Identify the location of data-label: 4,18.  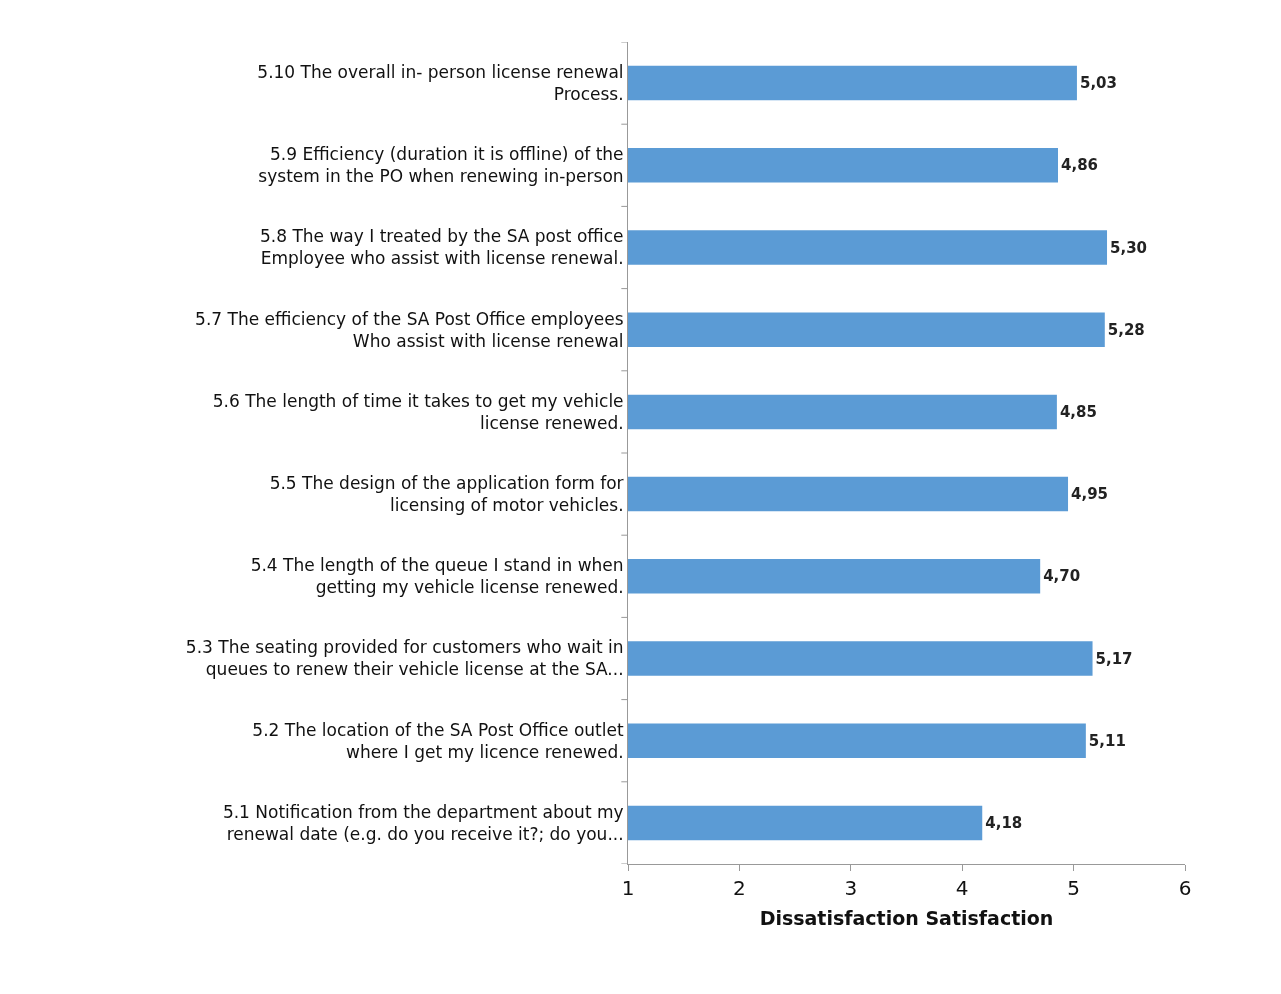
(1004, 822).